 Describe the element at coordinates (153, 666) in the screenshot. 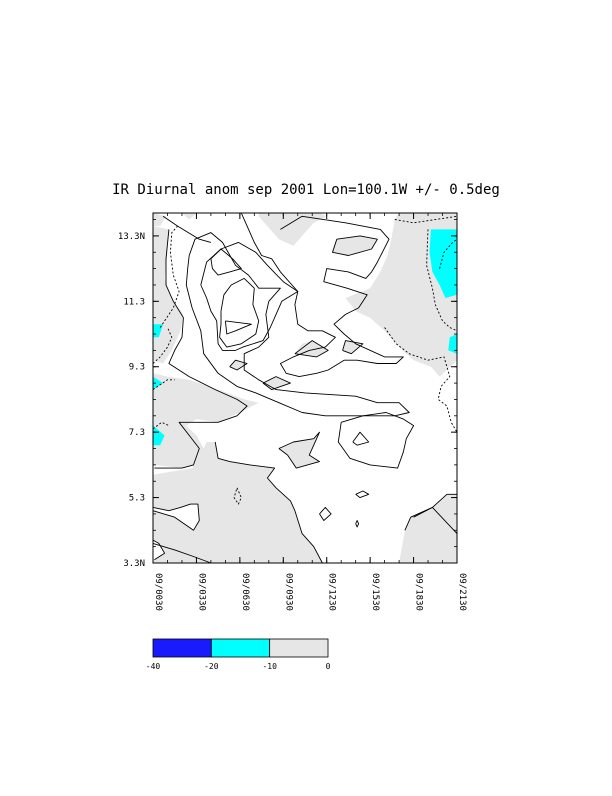

I see `colorbar-label: -40` at that location.